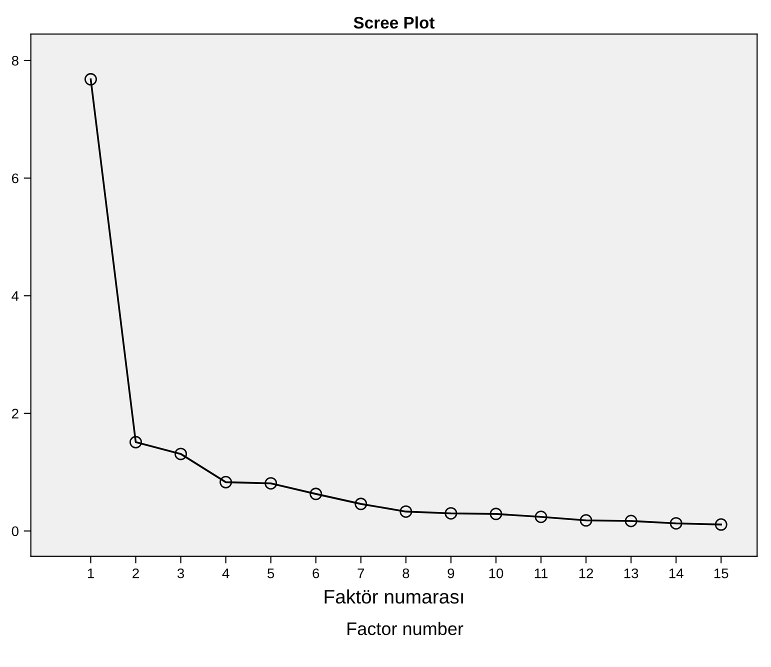 Image resolution: width=771 pixels, height=667 pixels. I want to click on y-tick-label: 2, so click(15, 413).